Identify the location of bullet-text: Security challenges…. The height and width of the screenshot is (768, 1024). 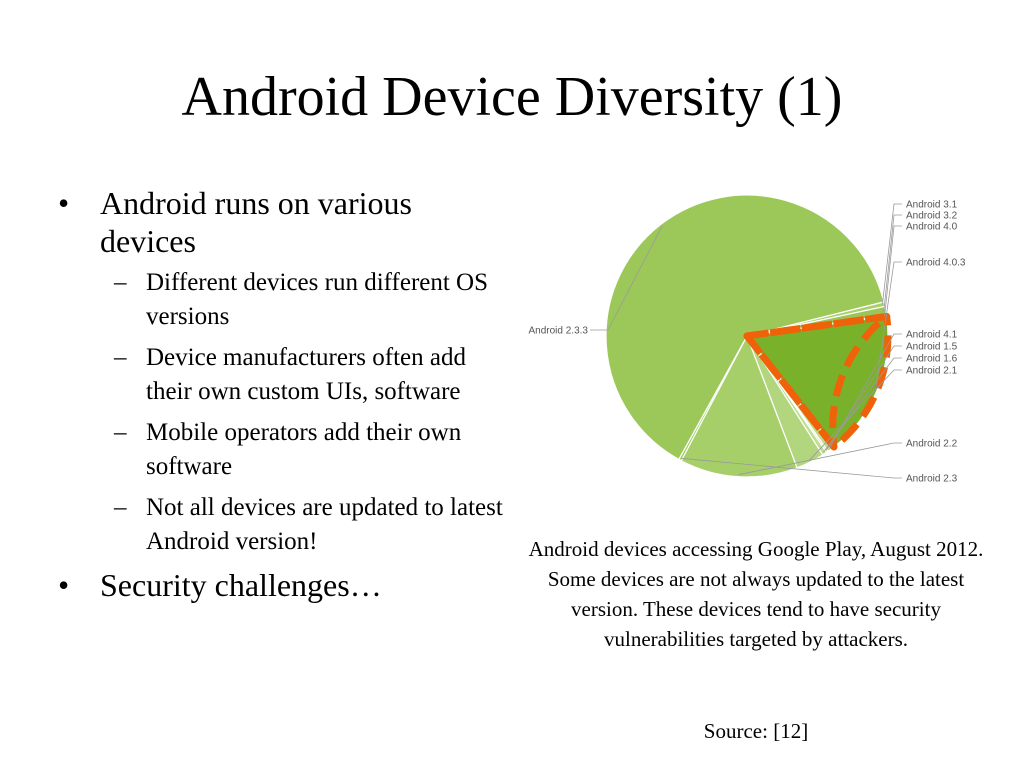
(241, 585).